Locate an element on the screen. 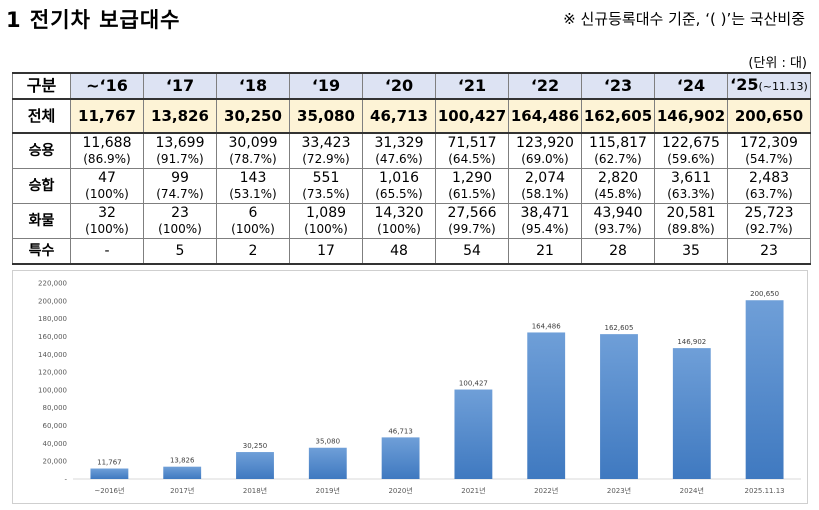 This screenshot has height=510, width=819. row-label-special: 특수 is located at coordinates (41, 251).